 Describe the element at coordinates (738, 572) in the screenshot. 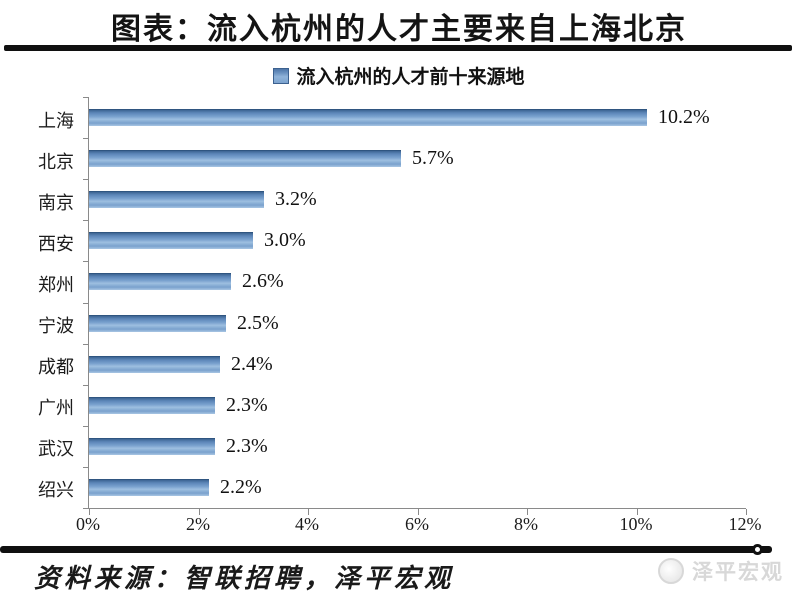

I see `watermark-label: 泽平宏观` at that location.